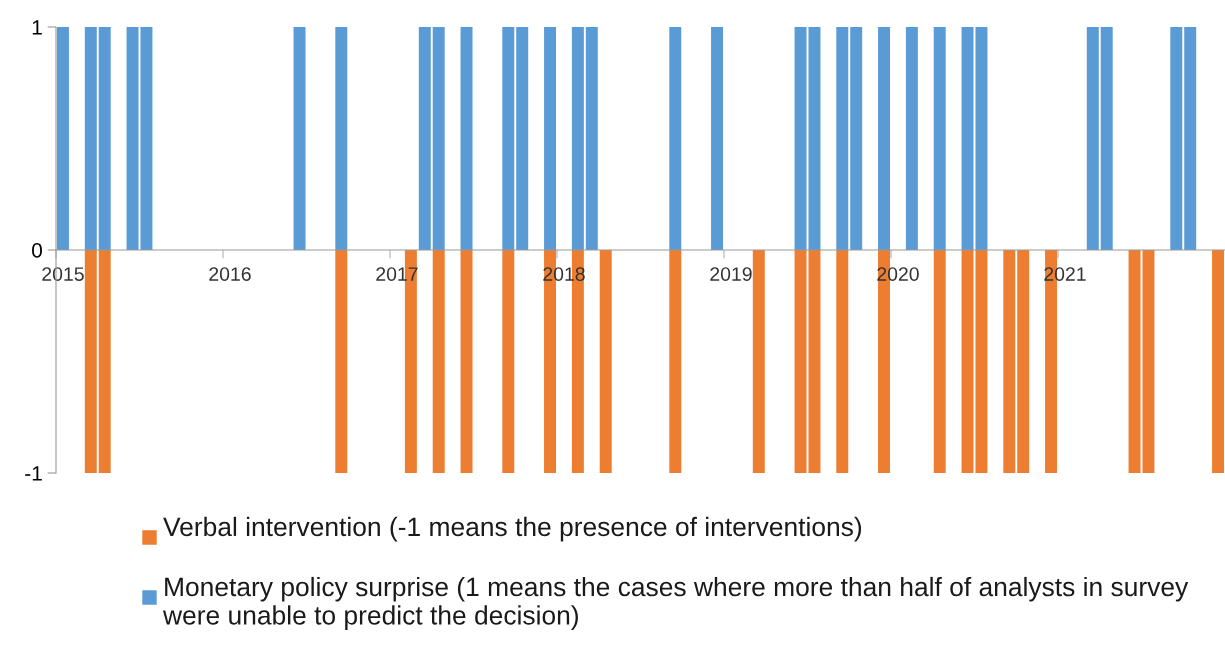 This screenshot has height=646, width=1225. Describe the element at coordinates (230, 274) in the screenshot. I see `x-tick-label: 2016` at that location.